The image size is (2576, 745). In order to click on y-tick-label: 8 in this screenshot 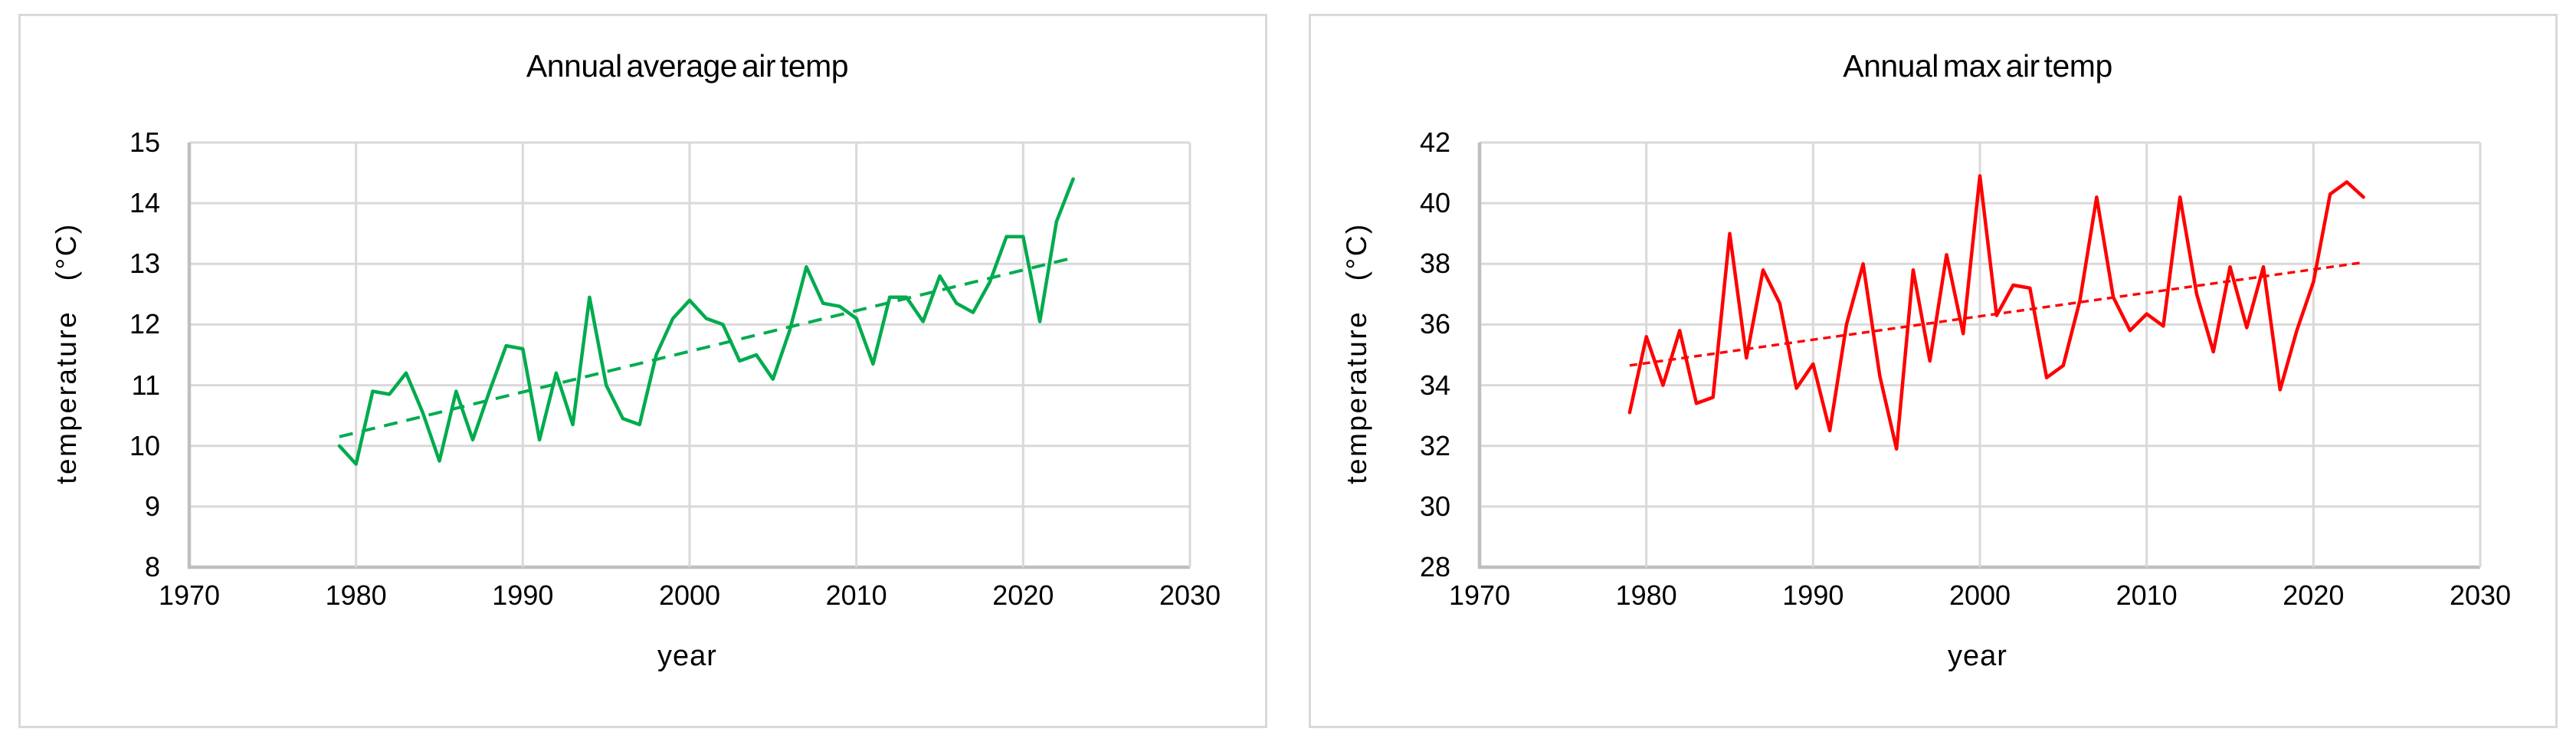, I will do `click(152, 567)`.